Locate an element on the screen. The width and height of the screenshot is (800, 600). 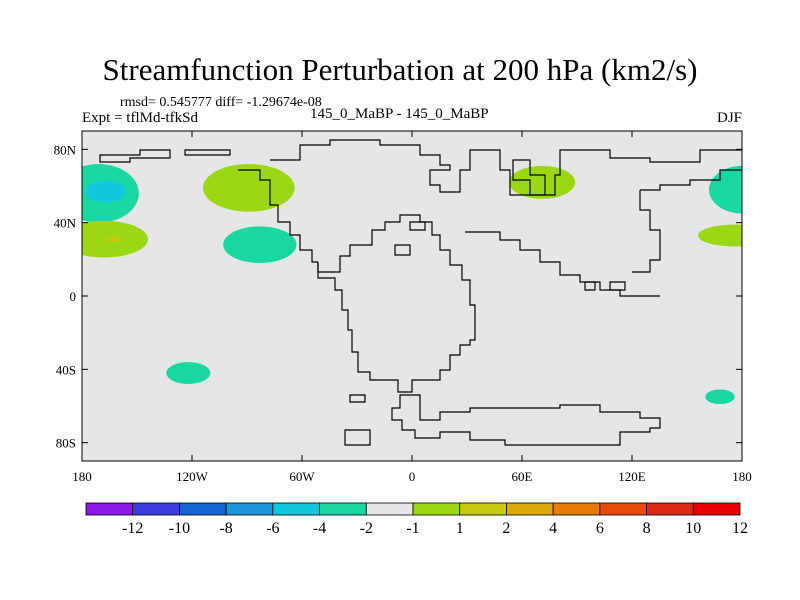
colorbar-label: -8 is located at coordinates (225, 528).